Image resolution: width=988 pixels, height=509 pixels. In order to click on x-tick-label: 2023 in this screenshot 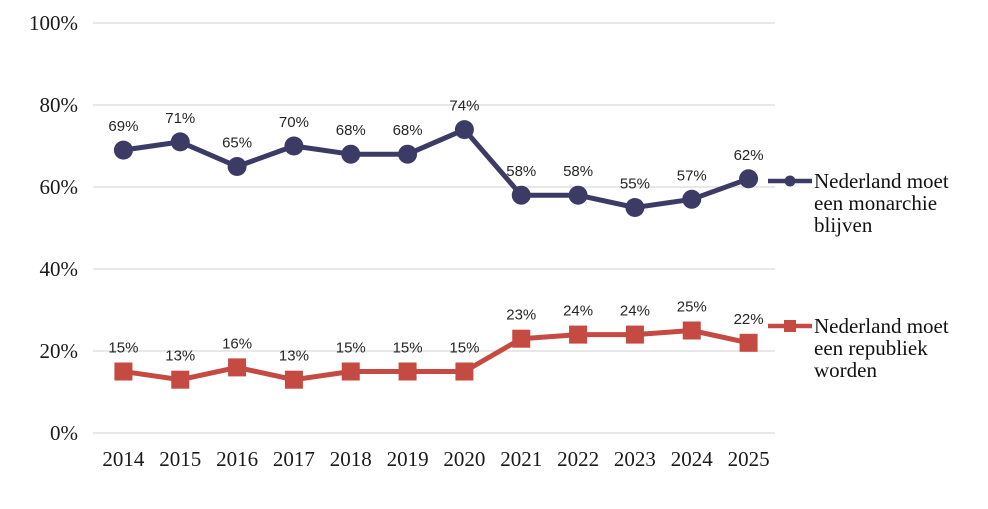, I will do `click(635, 459)`.